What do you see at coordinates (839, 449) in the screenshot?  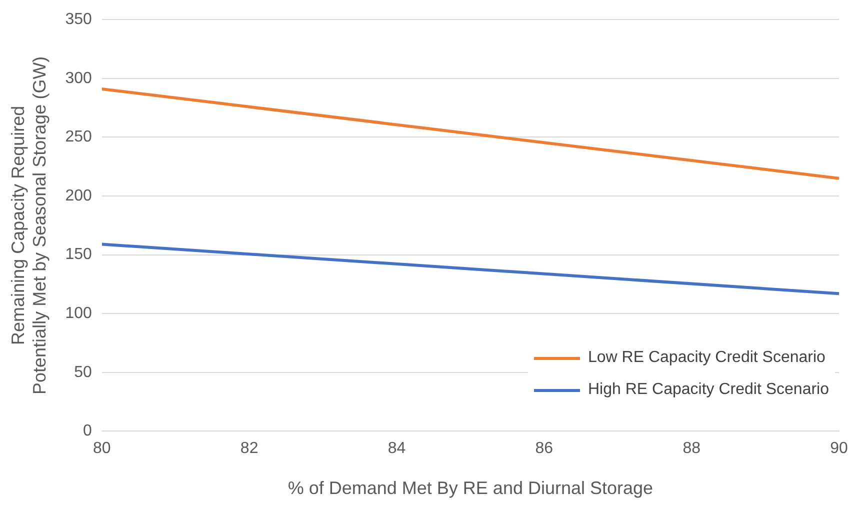 I see `x-tick-label: 90` at bounding box center [839, 449].